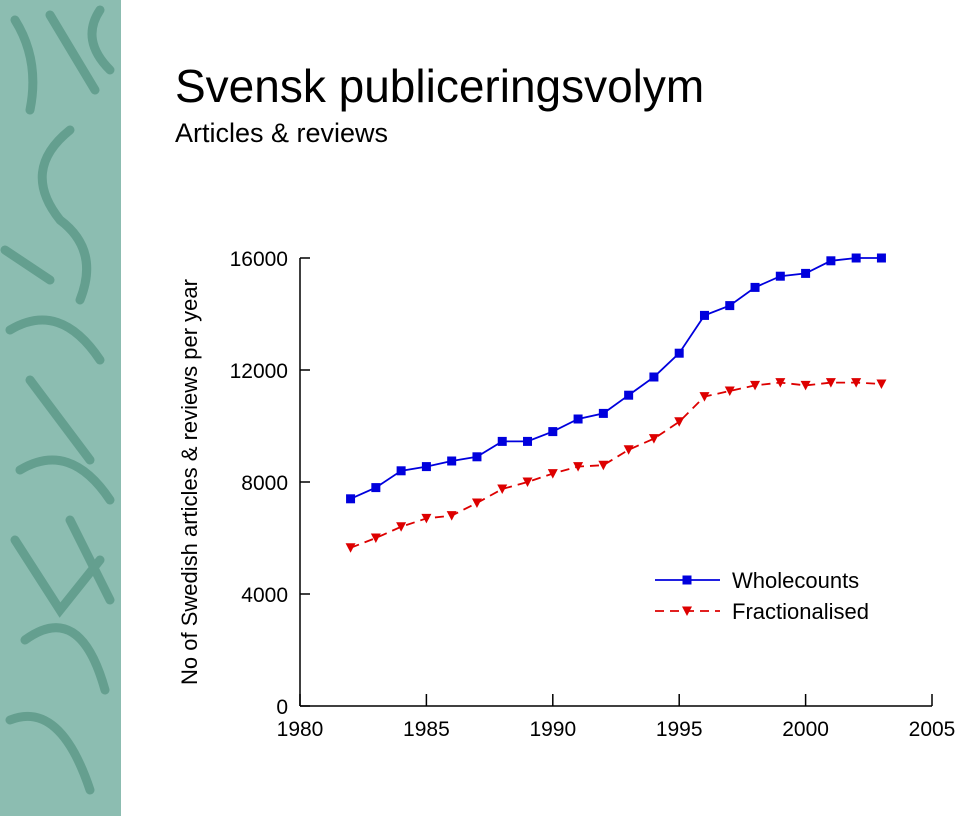  What do you see at coordinates (552, 729) in the screenshot?
I see `x-tick-label: 1990` at bounding box center [552, 729].